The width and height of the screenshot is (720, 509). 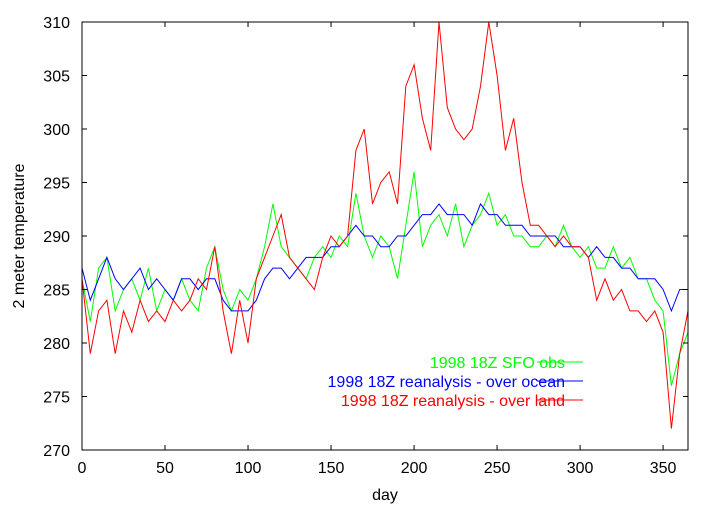 What do you see at coordinates (663, 468) in the screenshot?
I see `x-tick-label: 350` at bounding box center [663, 468].